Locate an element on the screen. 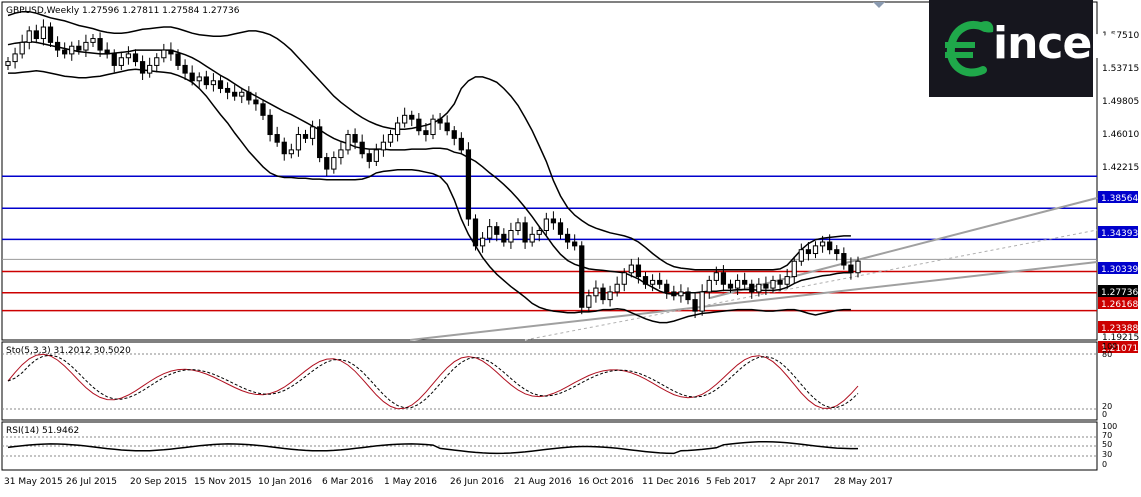 The height and width of the screenshot is (497, 1141). level-label-1-23388: 1.23388 is located at coordinates (1119, 329).